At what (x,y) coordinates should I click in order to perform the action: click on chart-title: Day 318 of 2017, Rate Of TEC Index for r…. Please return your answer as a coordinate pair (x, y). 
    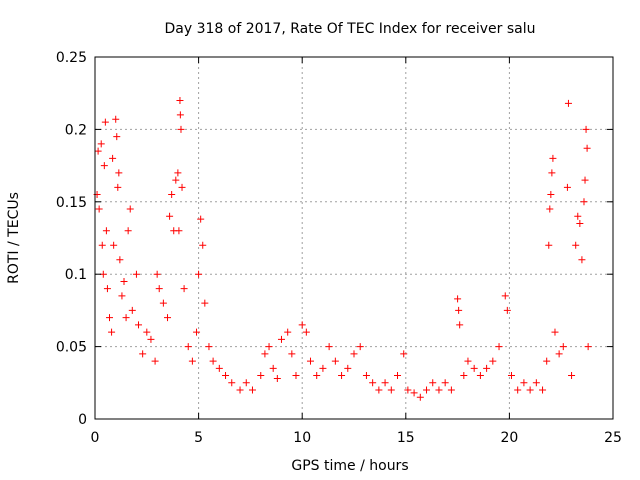
    Looking at the image, I should click on (349, 29).